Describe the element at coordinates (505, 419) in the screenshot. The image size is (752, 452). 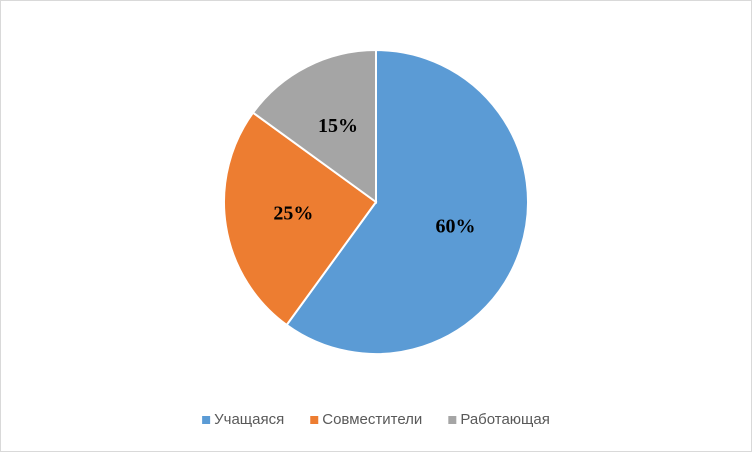
I see `legend-label: Работающая` at that location.